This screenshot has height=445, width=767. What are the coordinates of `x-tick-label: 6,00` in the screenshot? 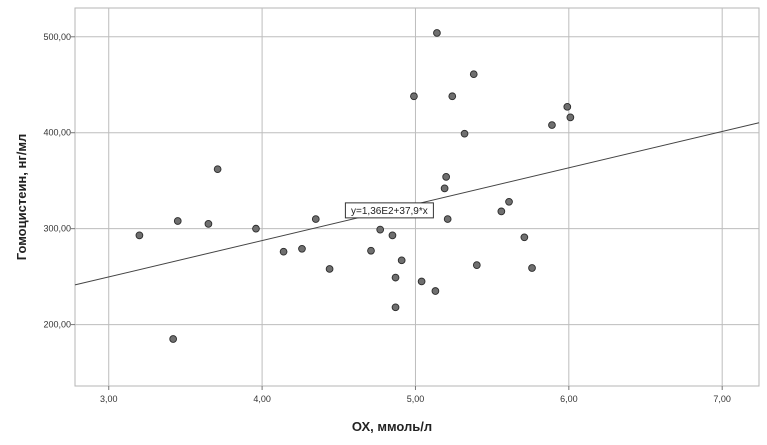 It's located at (569, 399).